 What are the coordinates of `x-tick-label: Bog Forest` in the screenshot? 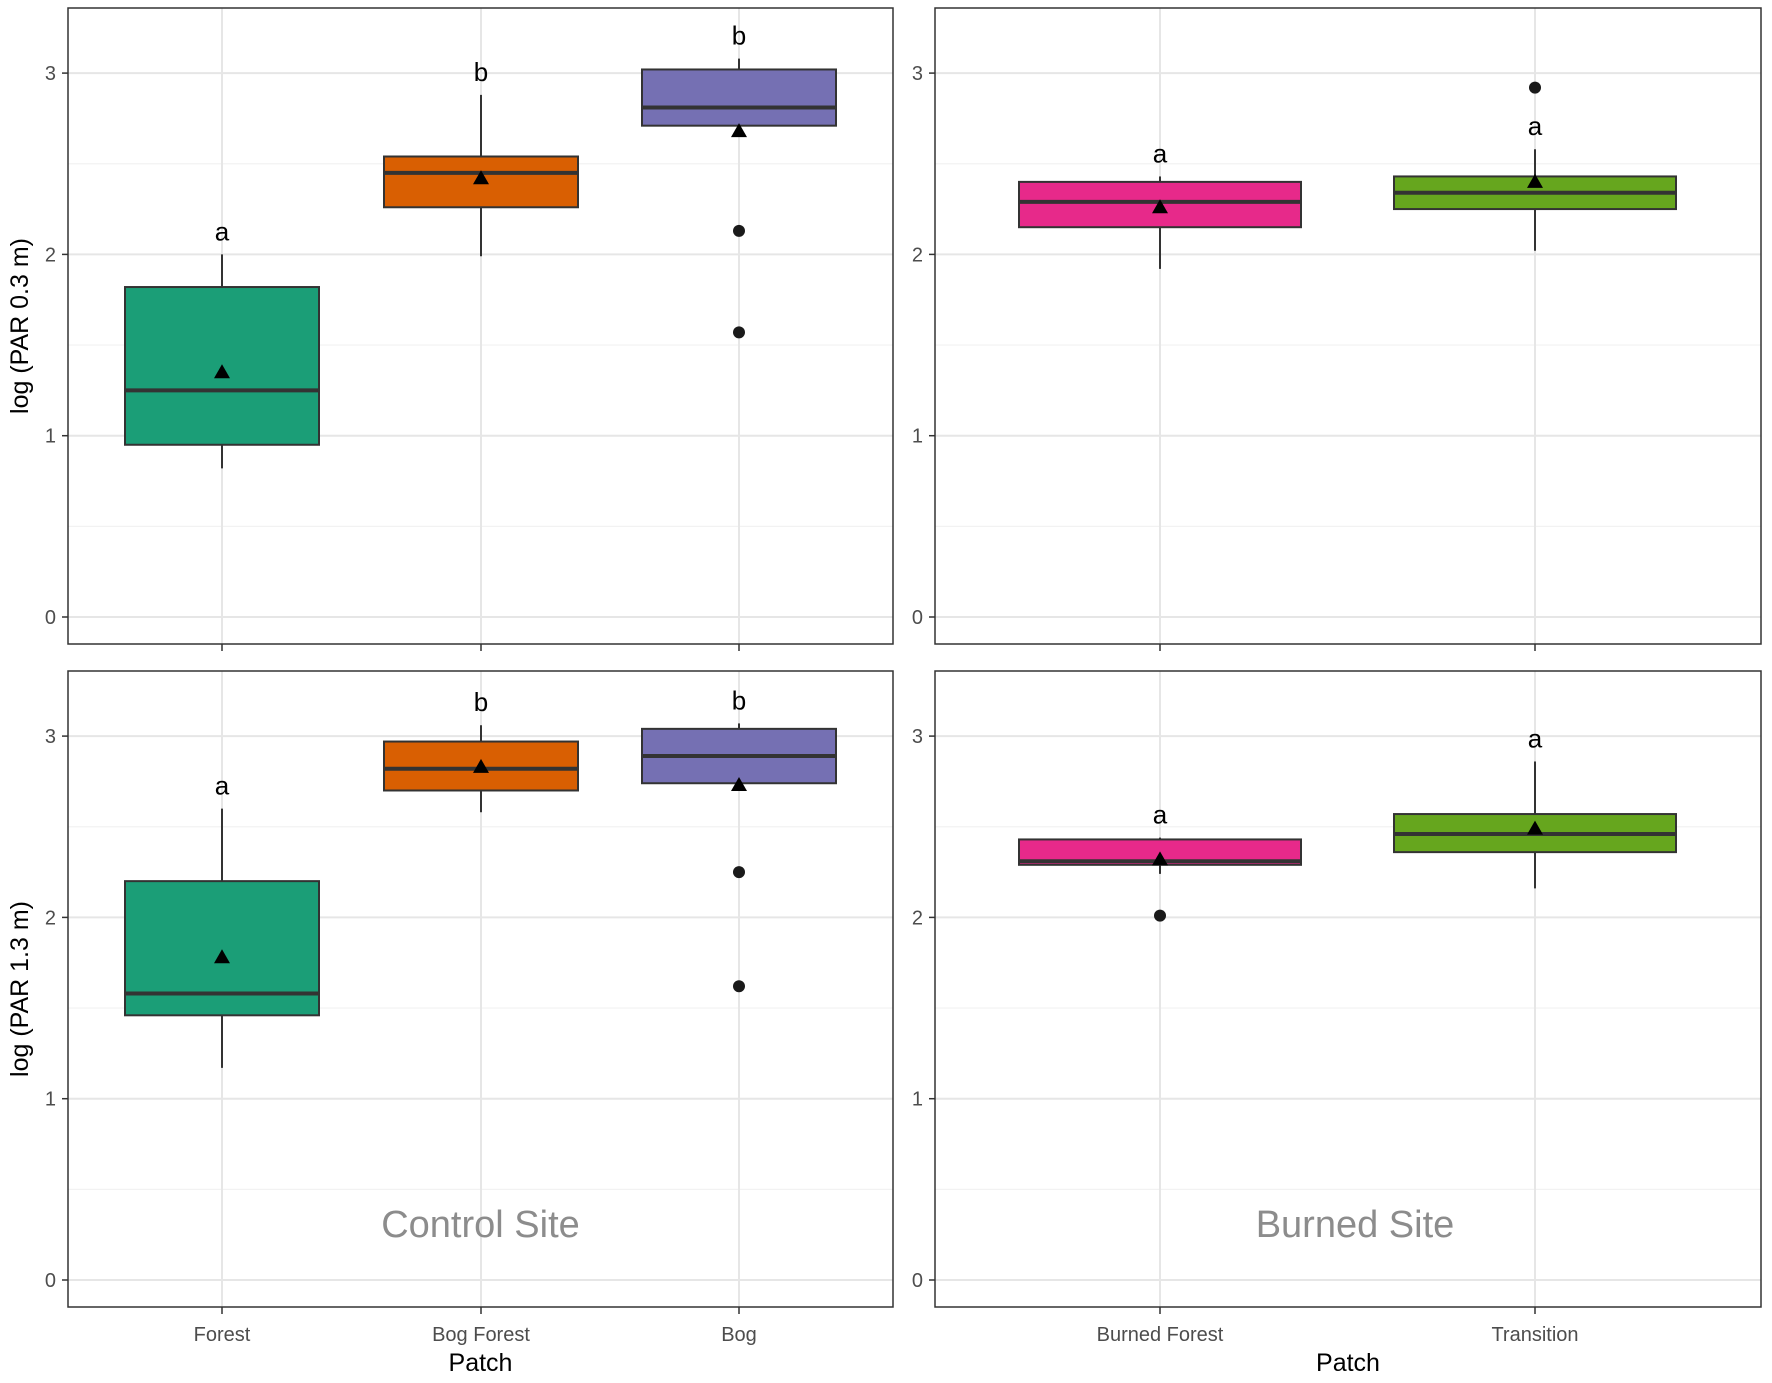 It's located at (481, 1335).